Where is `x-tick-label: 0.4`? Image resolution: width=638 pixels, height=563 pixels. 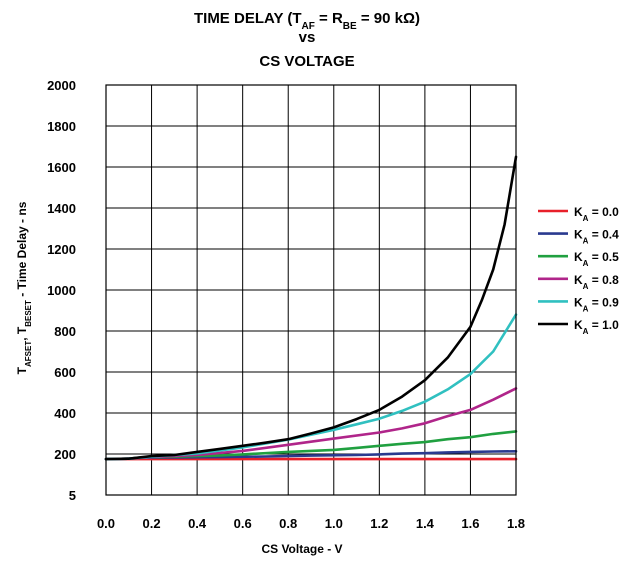 x-tick-label: 0.4 is located at coordinates (197, 523).